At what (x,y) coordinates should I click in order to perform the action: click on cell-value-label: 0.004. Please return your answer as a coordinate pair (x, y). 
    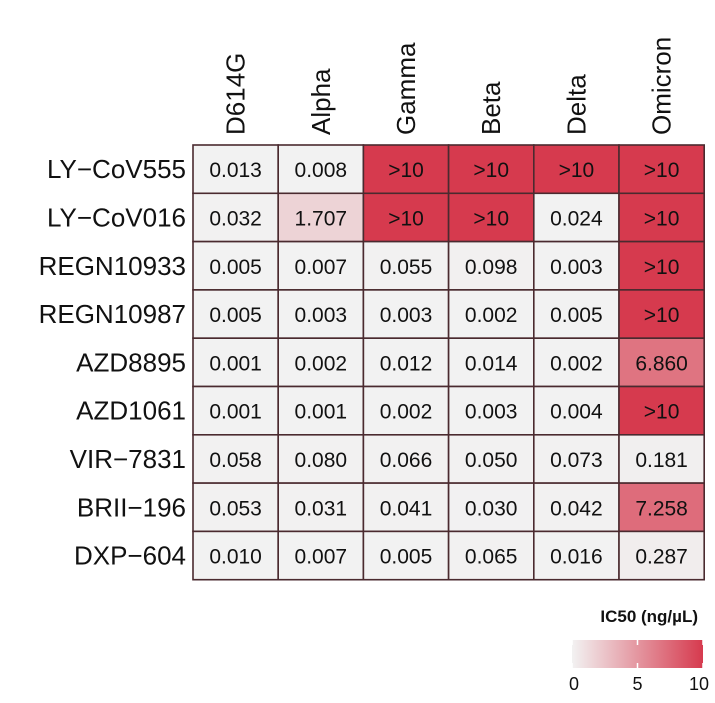
    Looking at the image, I should click on (576, 412).